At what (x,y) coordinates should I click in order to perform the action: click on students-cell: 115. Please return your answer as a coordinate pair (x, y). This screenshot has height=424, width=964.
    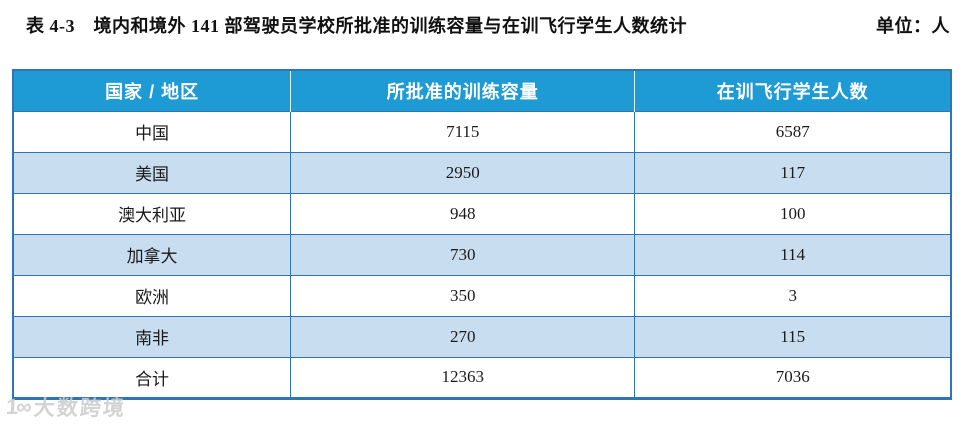
    Looking at the image, I should click on (792, 336).